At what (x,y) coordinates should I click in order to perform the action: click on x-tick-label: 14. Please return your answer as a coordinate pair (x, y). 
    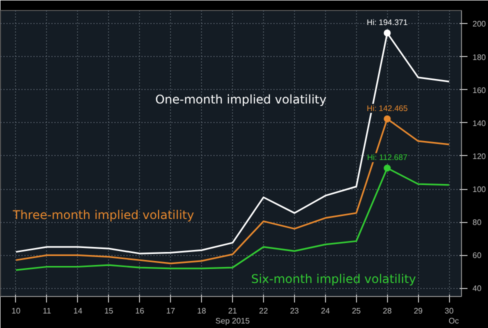
    Looking at the image, I should click on (78, 311).